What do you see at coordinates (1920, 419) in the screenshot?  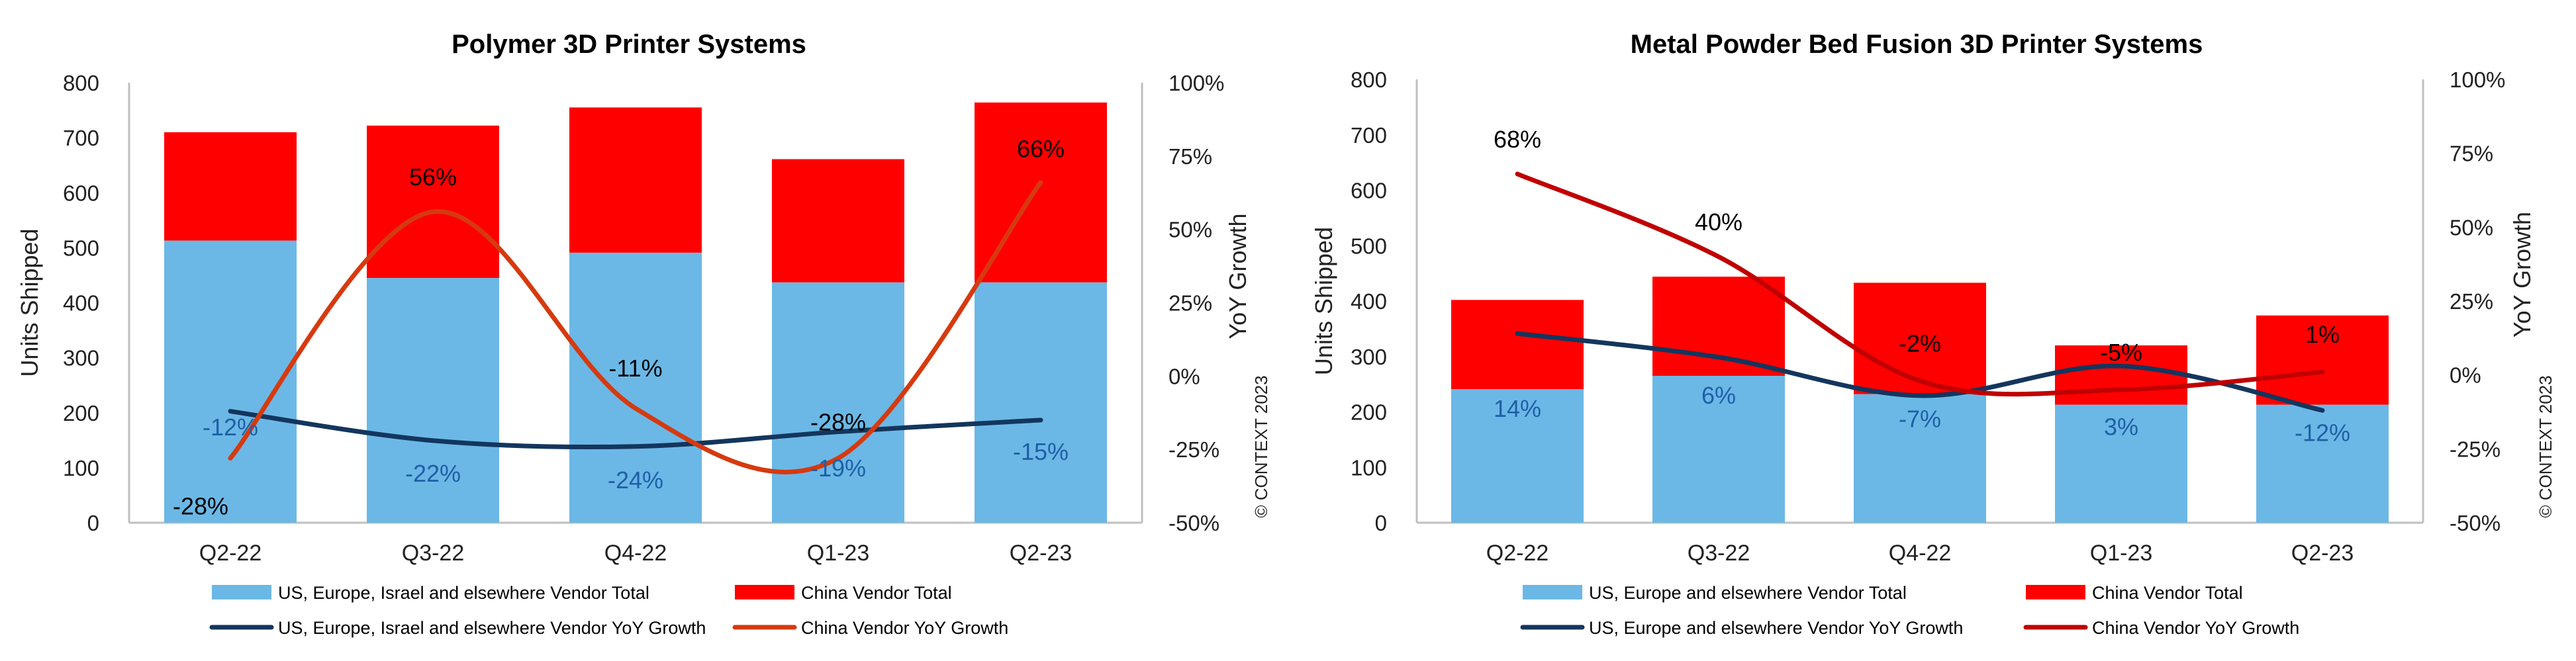 I see `base-growth-label: -7%` at bounding box center [1920, 419].